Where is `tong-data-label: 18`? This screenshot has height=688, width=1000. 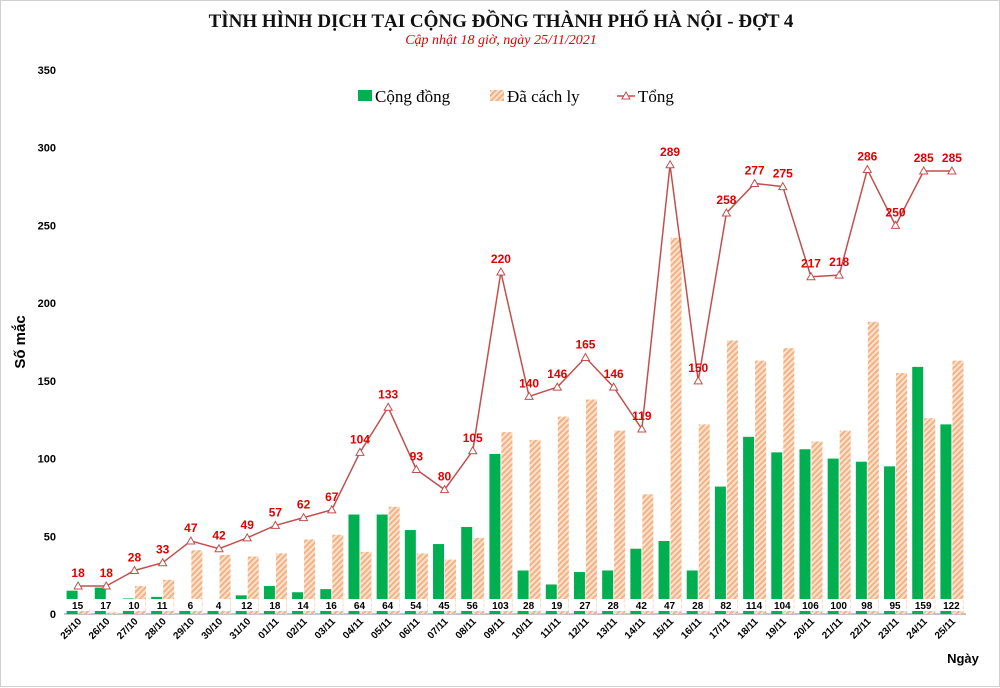
tong-data-label: 18 is located at coordinates (78, 573).